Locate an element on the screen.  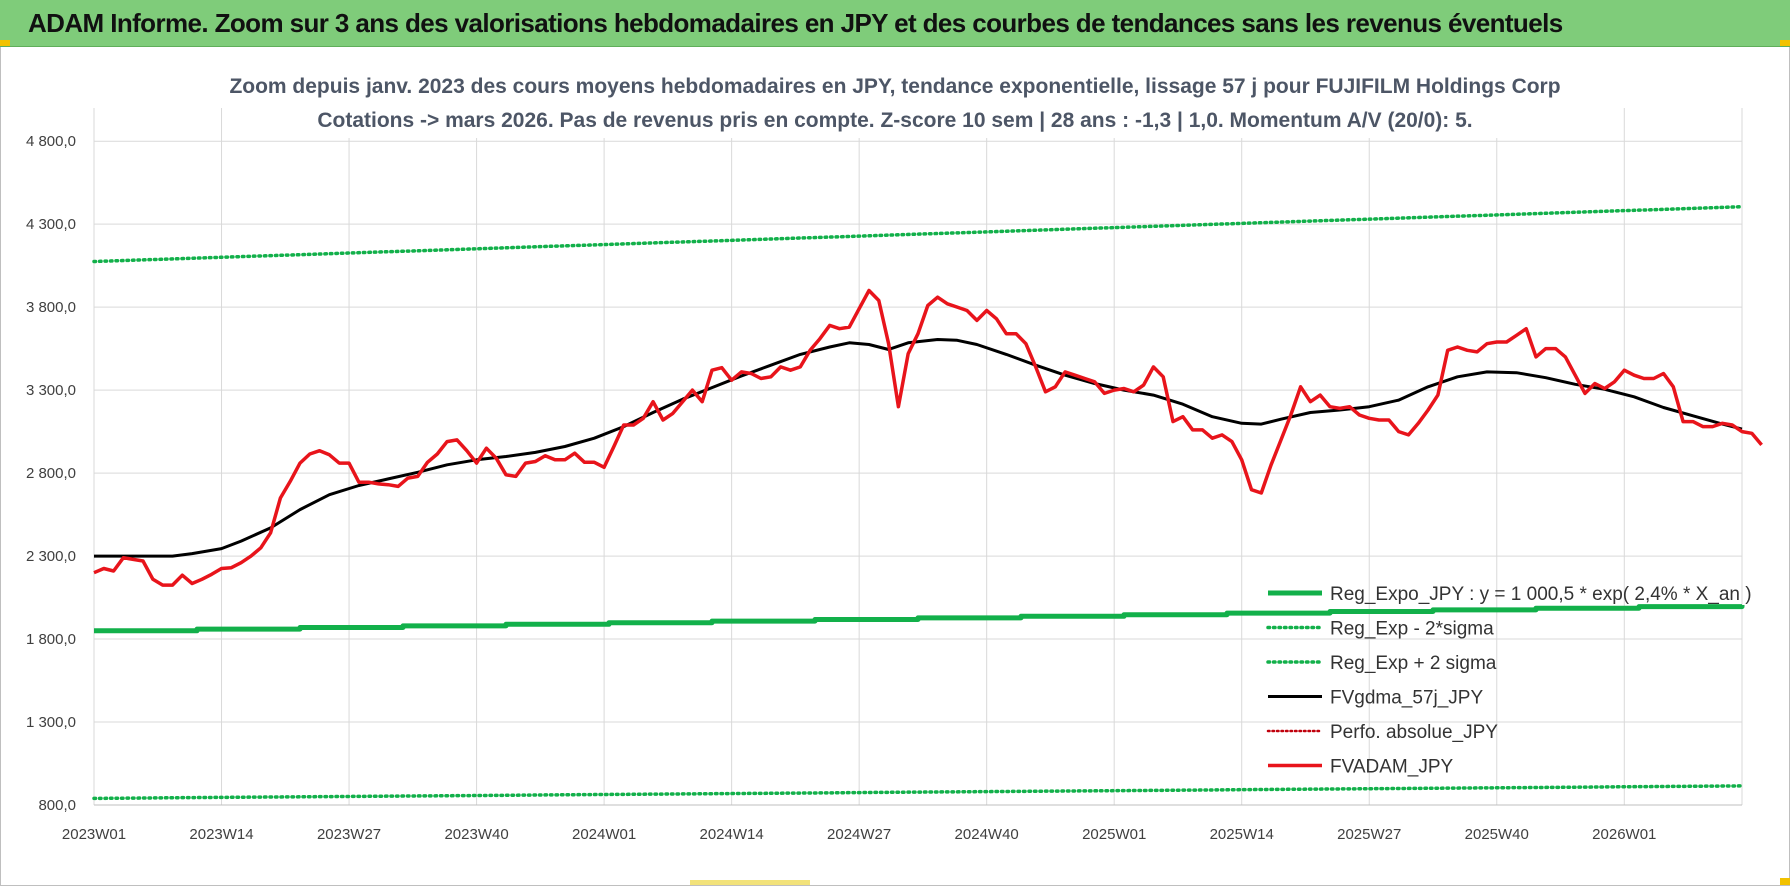
y-tick-label: 2 300,0 is located at coordinates (51, 556).